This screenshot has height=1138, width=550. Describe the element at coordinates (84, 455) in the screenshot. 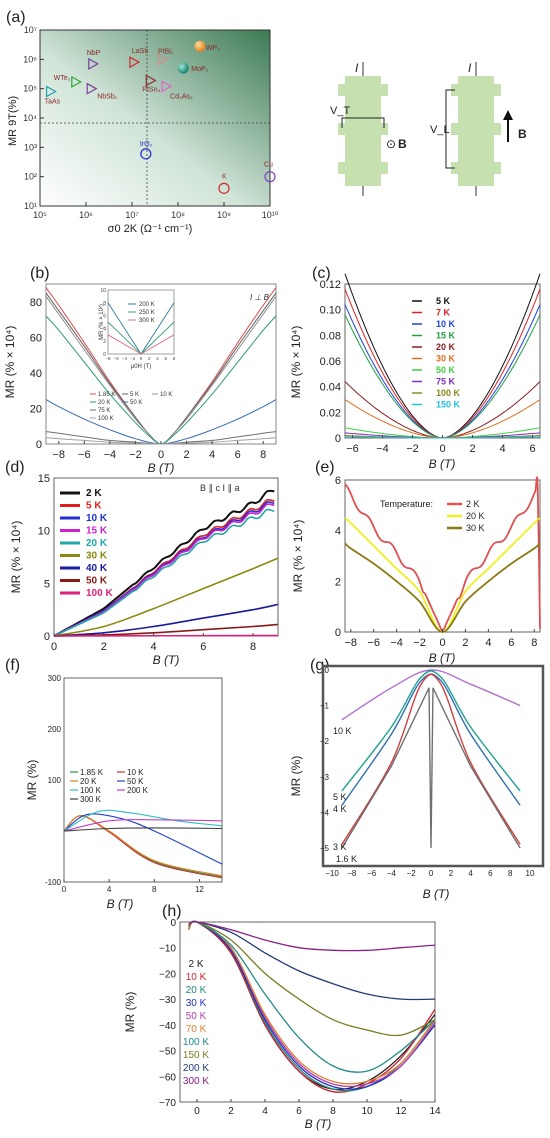

I see `panel-b-x-tick-label: −6` at that location.